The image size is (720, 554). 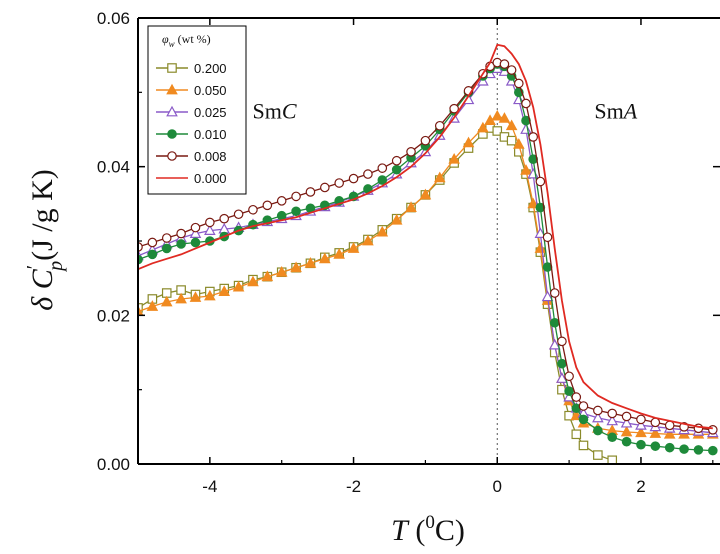 I want to click on data-point-0.010-39, so click(x=598, y=430).